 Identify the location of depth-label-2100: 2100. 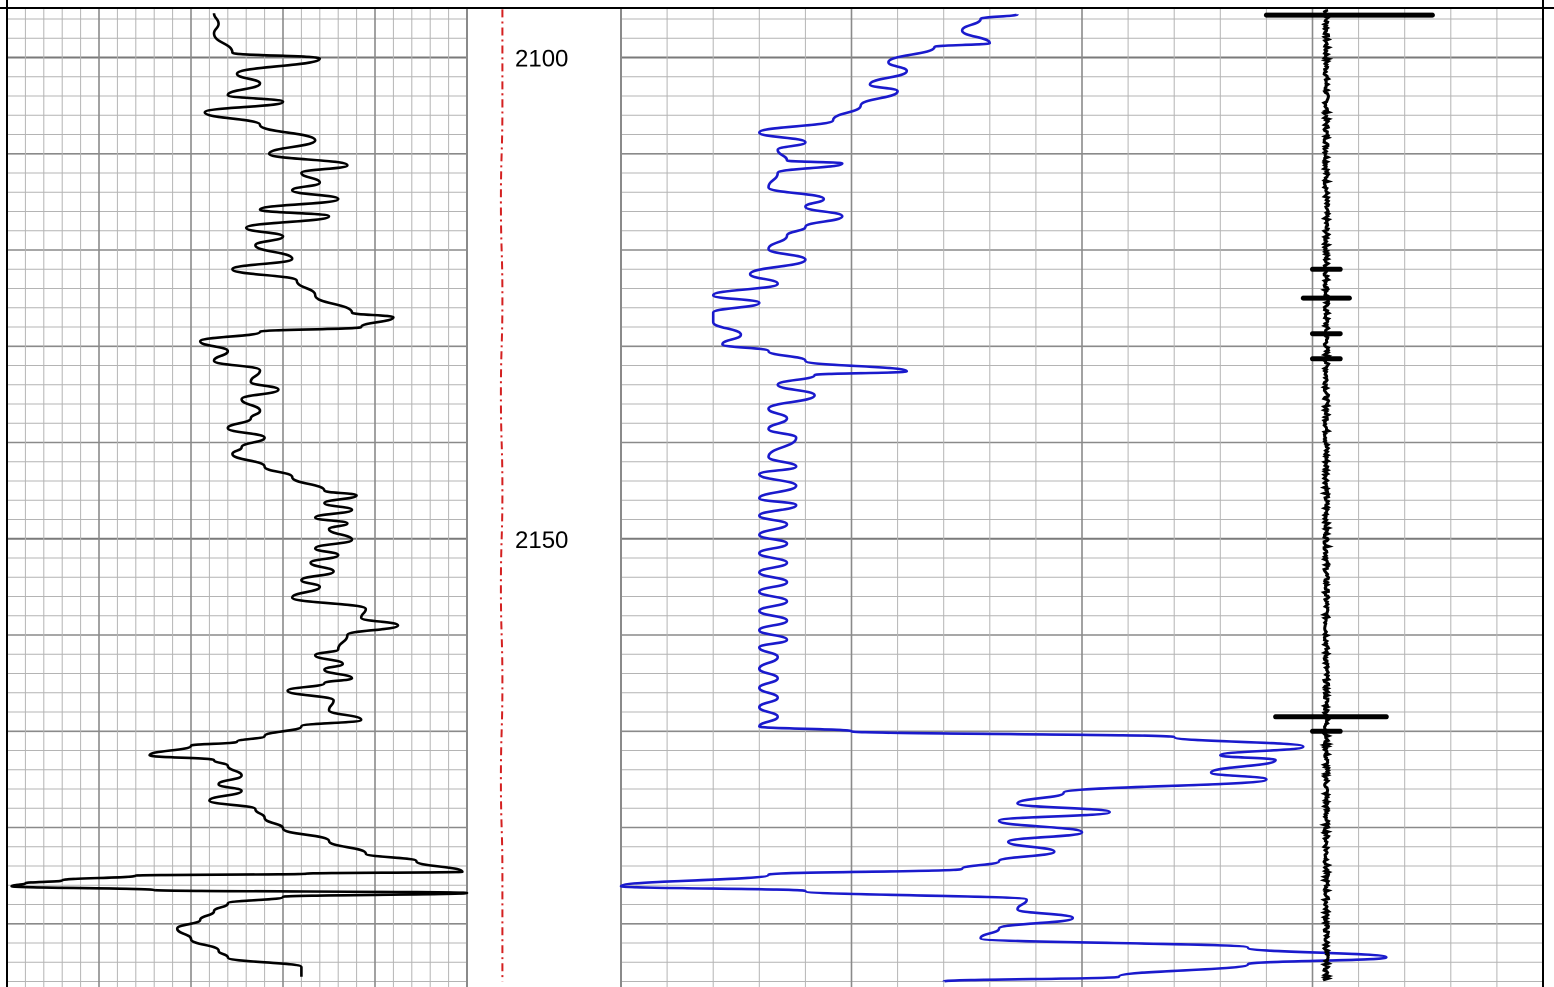
(541, 59).